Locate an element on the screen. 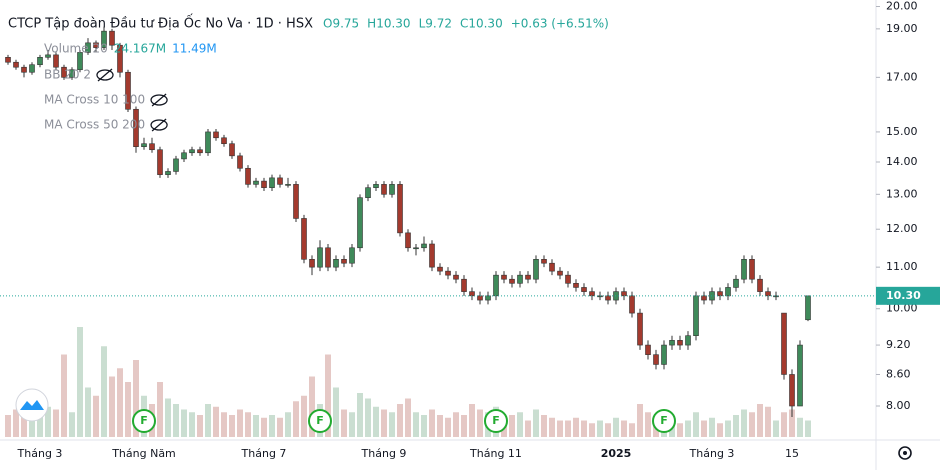 The height and width of the screenshot is (470, 940). ohlc-value: +0.63 (+6.51%) is located at coordinates (560, 24).